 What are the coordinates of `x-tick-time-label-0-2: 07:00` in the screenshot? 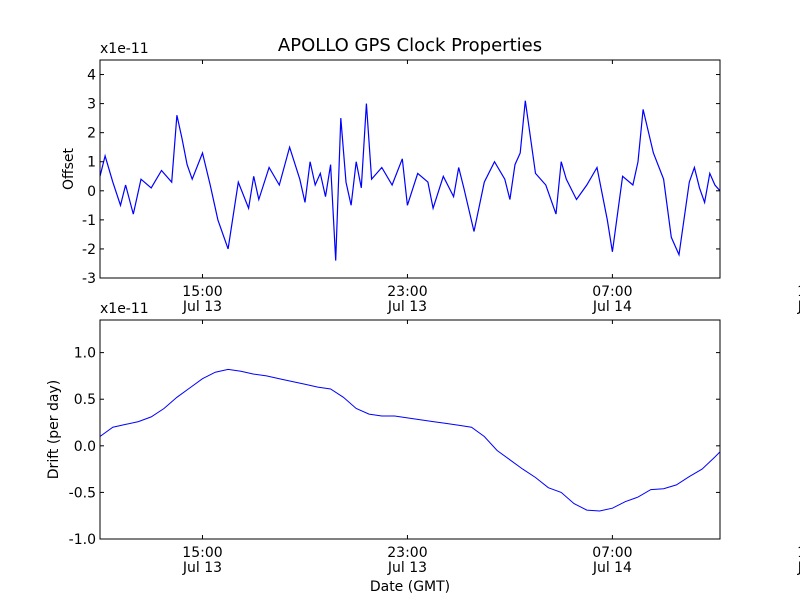 It's located at (612, 292).